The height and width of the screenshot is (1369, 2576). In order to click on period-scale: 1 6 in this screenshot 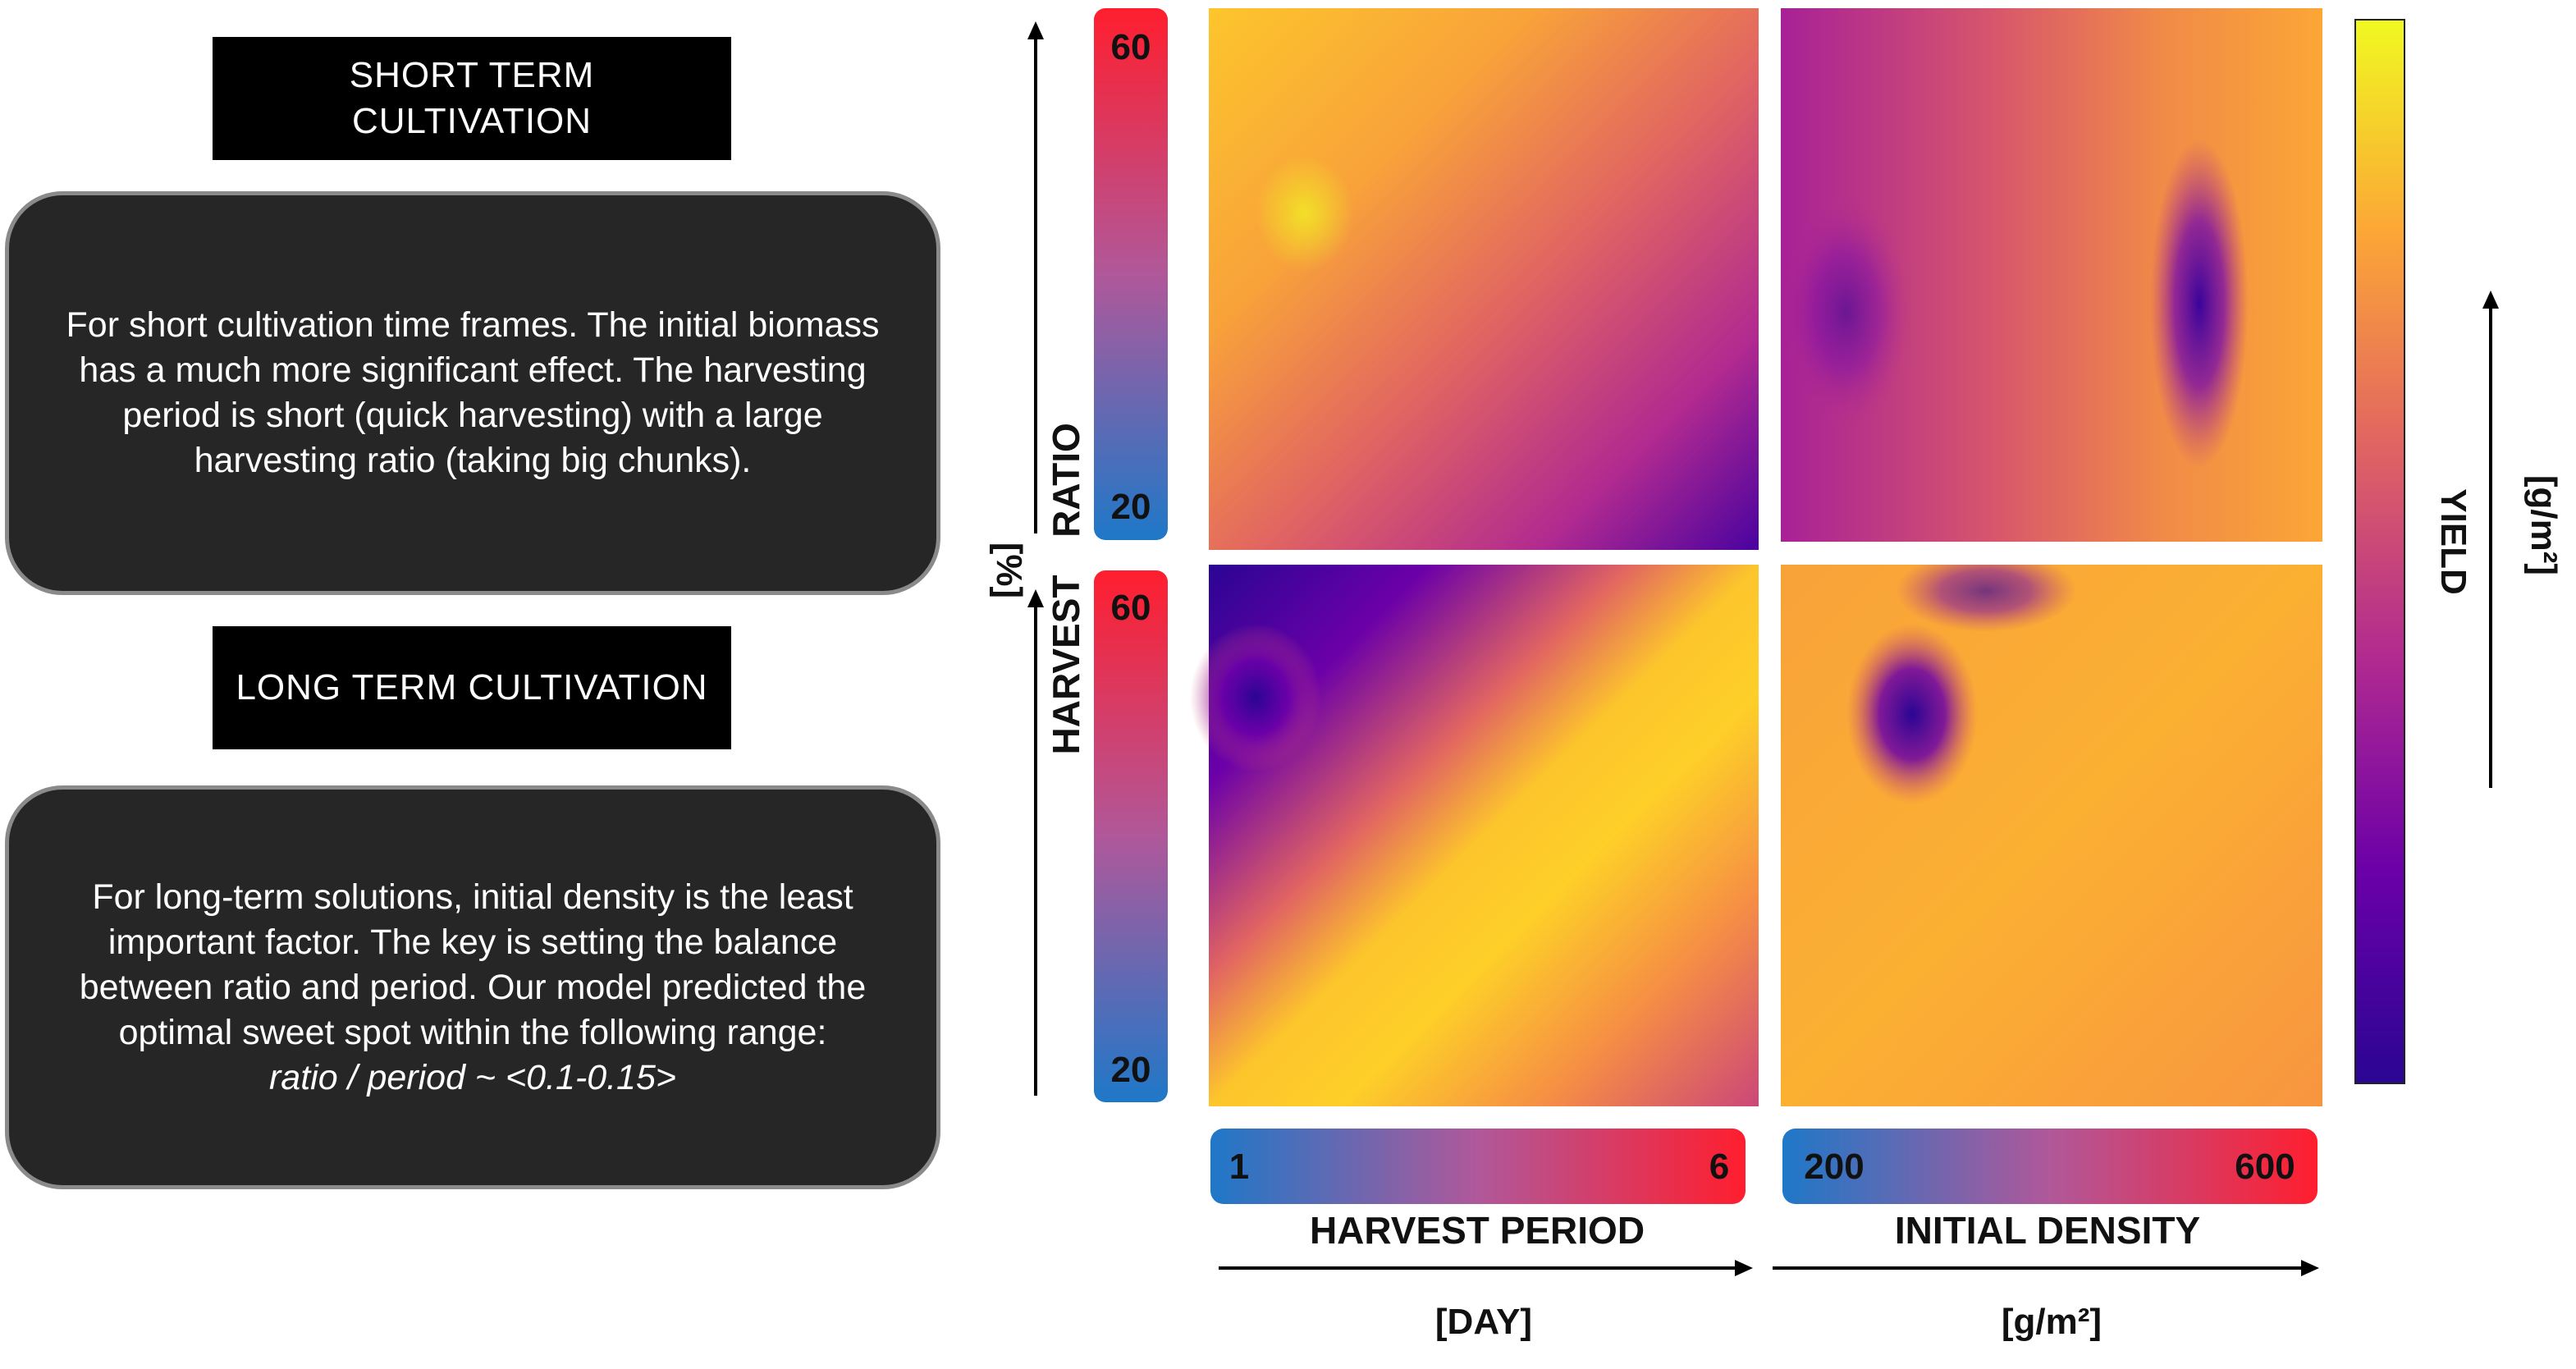, I will do `click(1478, 1166)`.